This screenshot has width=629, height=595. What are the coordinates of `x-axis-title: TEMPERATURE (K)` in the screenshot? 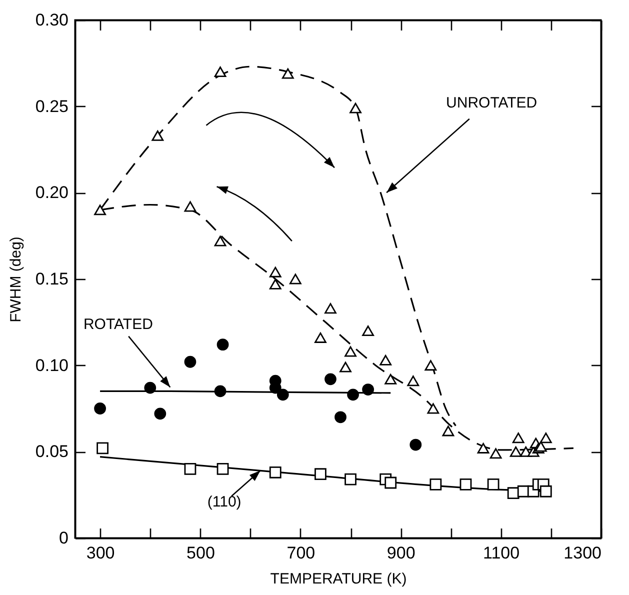 It's located at (338, 579).